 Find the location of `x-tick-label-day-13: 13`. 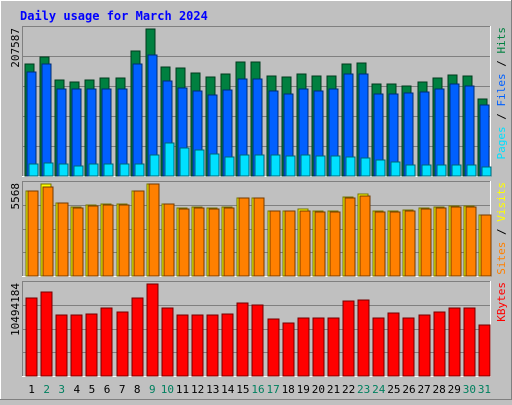

x-tick-label-day-13: 13 is located at coordinates (212, 389).